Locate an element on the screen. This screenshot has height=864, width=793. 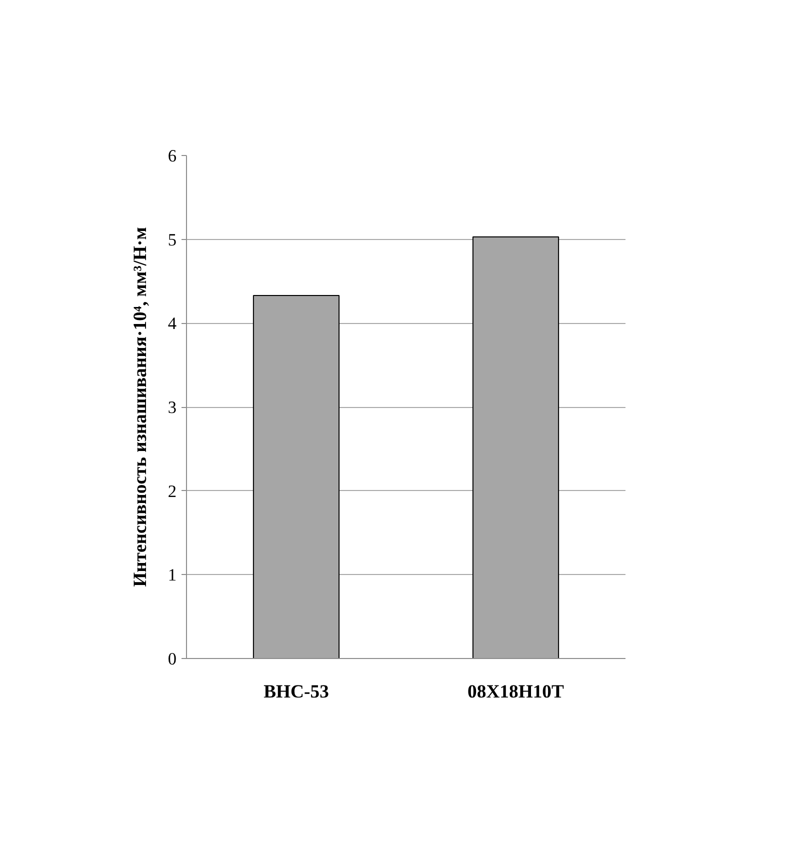
x-tick-label: 08Х18Н10Т is located at coordinates (516, 692).